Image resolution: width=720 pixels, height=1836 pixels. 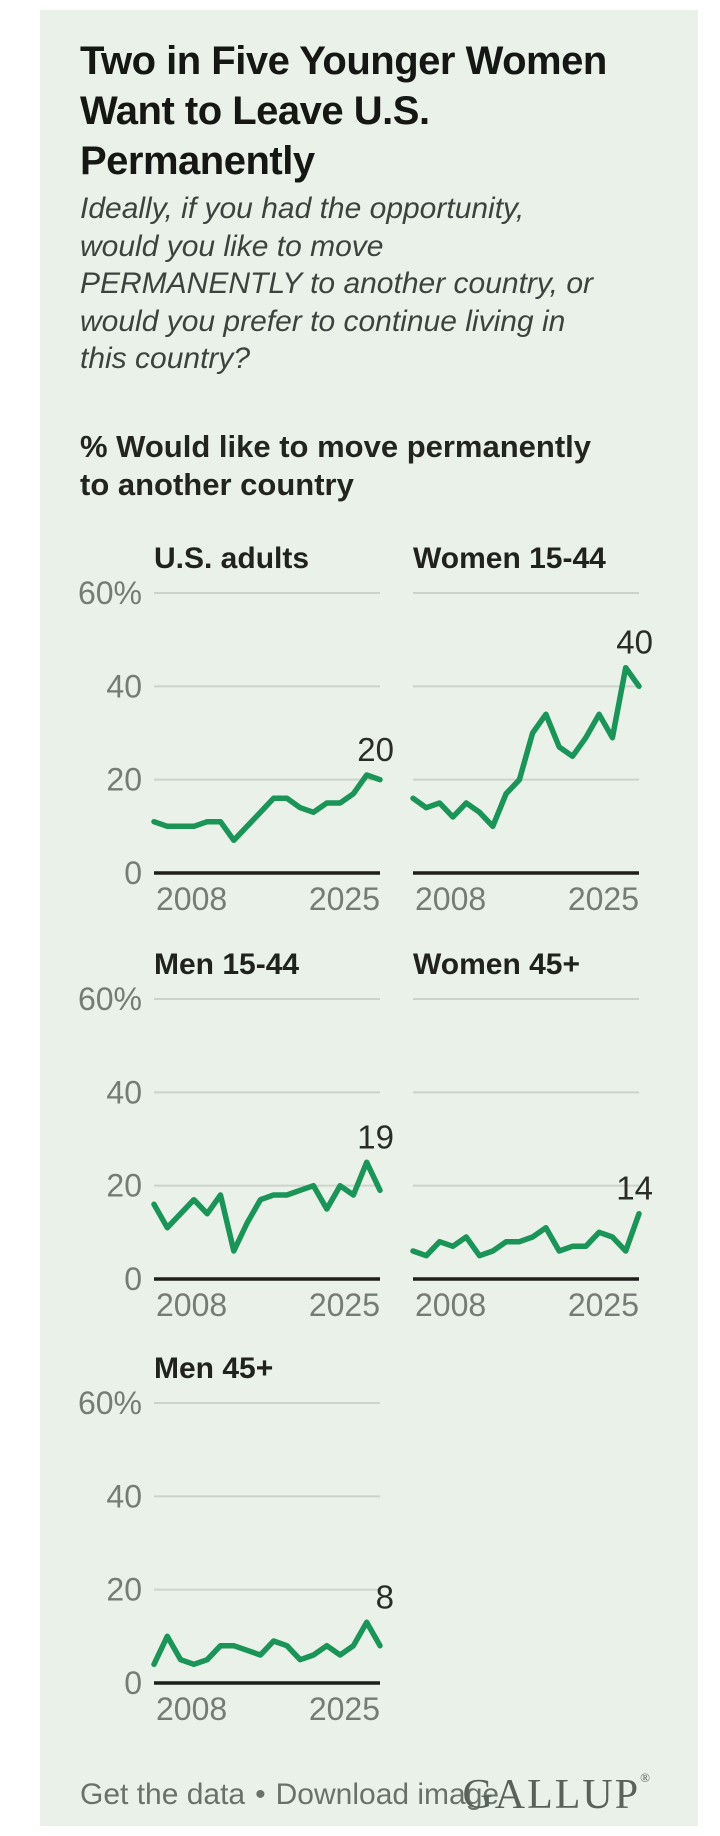 What do you see at coordinates (232, 558) in the screenshot?
I see `chart-title-u-s-adults: U.S. adults` at bounding box center [232, 558].